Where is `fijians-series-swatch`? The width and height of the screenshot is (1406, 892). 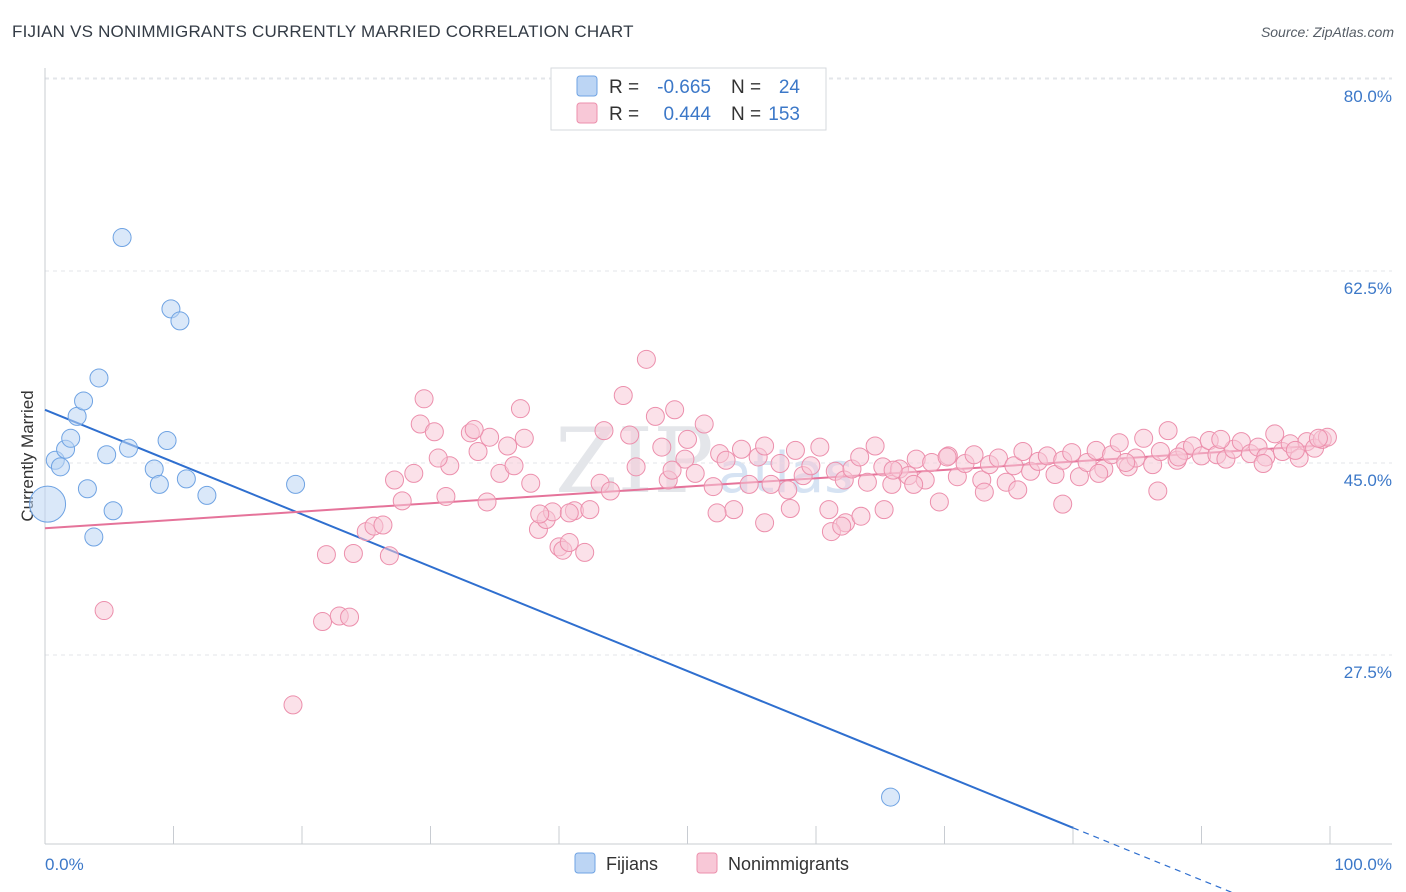
fijians-series-swatch is located at coordinates (585, 863).